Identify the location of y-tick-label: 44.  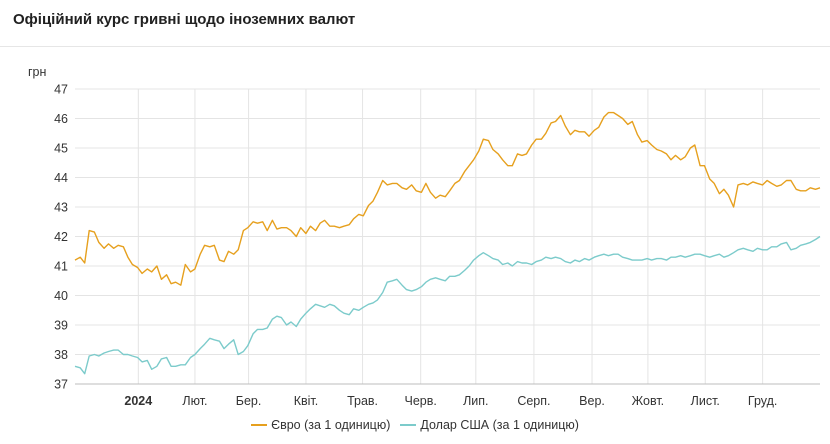
(61, 178).